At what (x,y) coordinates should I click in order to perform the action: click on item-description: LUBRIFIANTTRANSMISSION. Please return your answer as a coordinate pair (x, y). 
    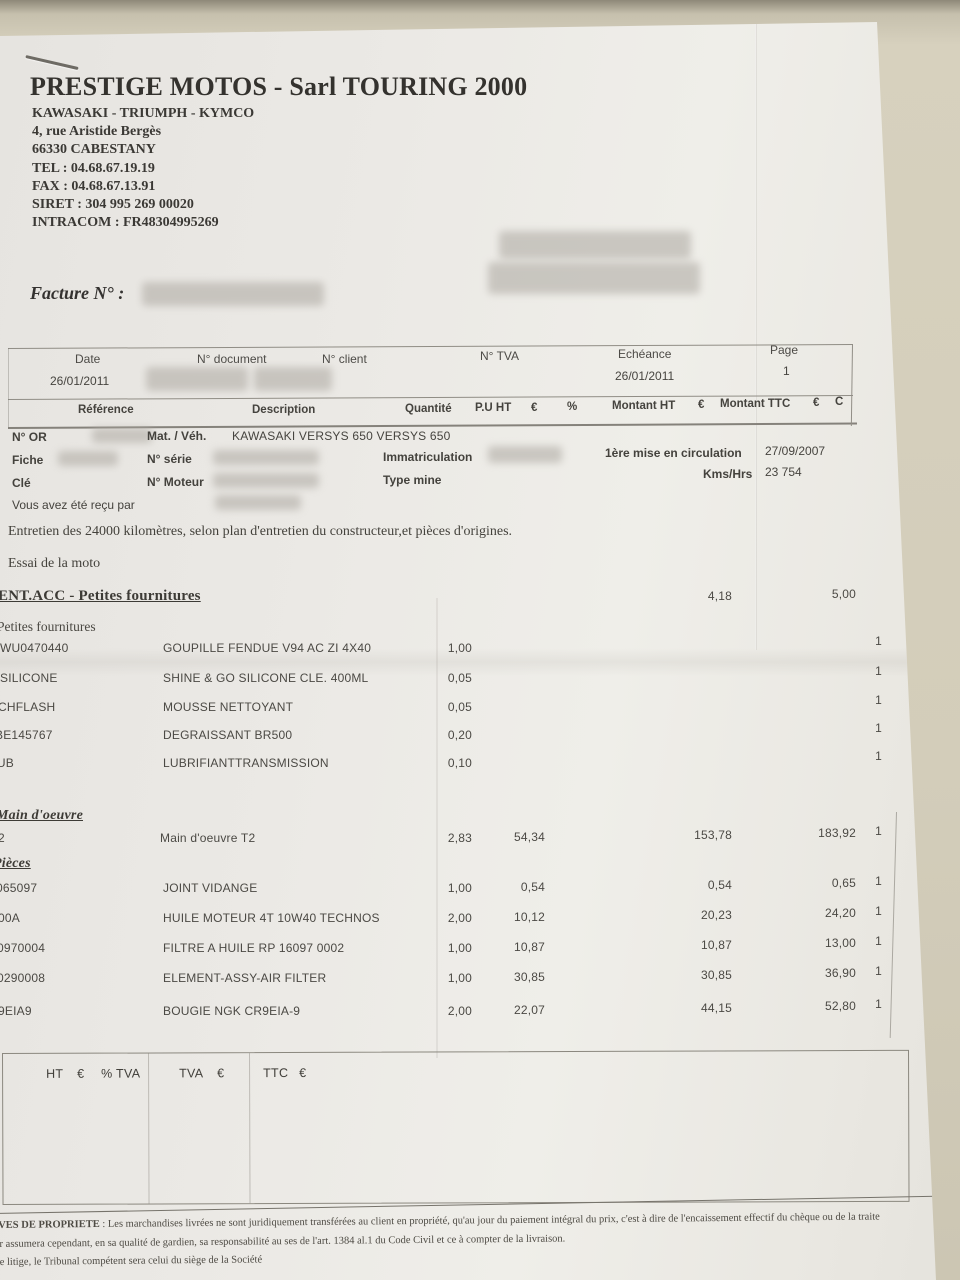
    Looking at the image, I should click on (246, 763).